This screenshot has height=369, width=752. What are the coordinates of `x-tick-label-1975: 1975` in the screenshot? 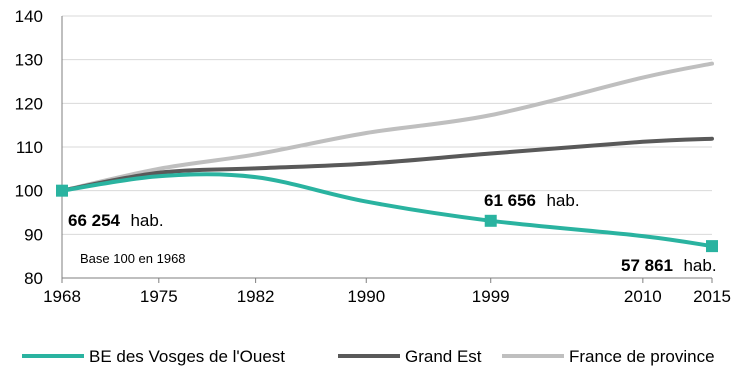 It's located at (159, 296).